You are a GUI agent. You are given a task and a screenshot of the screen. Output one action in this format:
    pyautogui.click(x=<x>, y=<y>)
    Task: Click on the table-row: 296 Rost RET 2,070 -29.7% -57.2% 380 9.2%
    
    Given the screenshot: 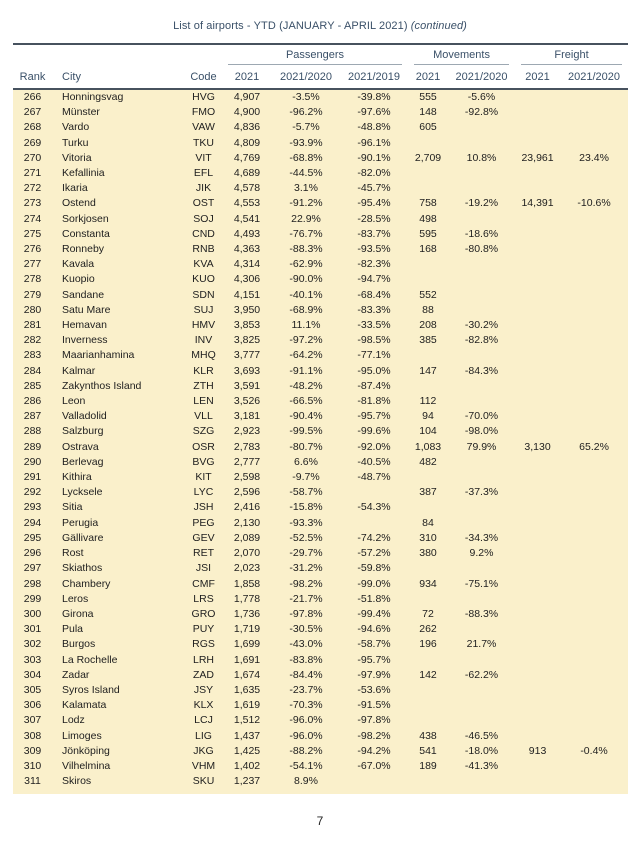 What is the action you would take?
    pyautogui.click(x=321, y=554)
    